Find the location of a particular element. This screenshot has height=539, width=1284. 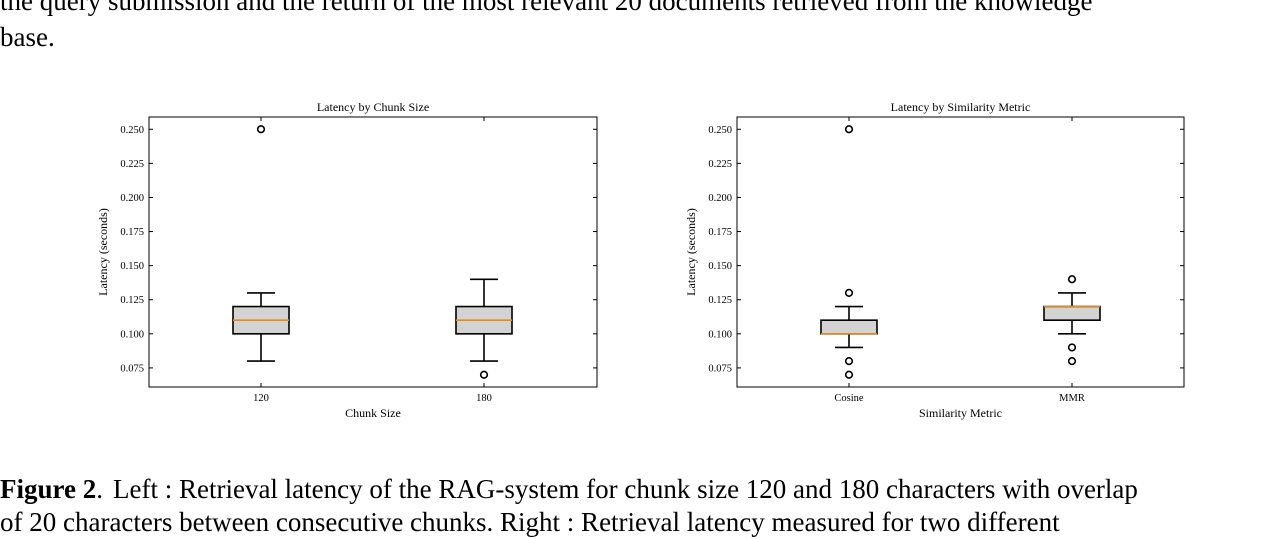

chart-1-y-tick-label: 0.075 is located at coordinates (132, 368).